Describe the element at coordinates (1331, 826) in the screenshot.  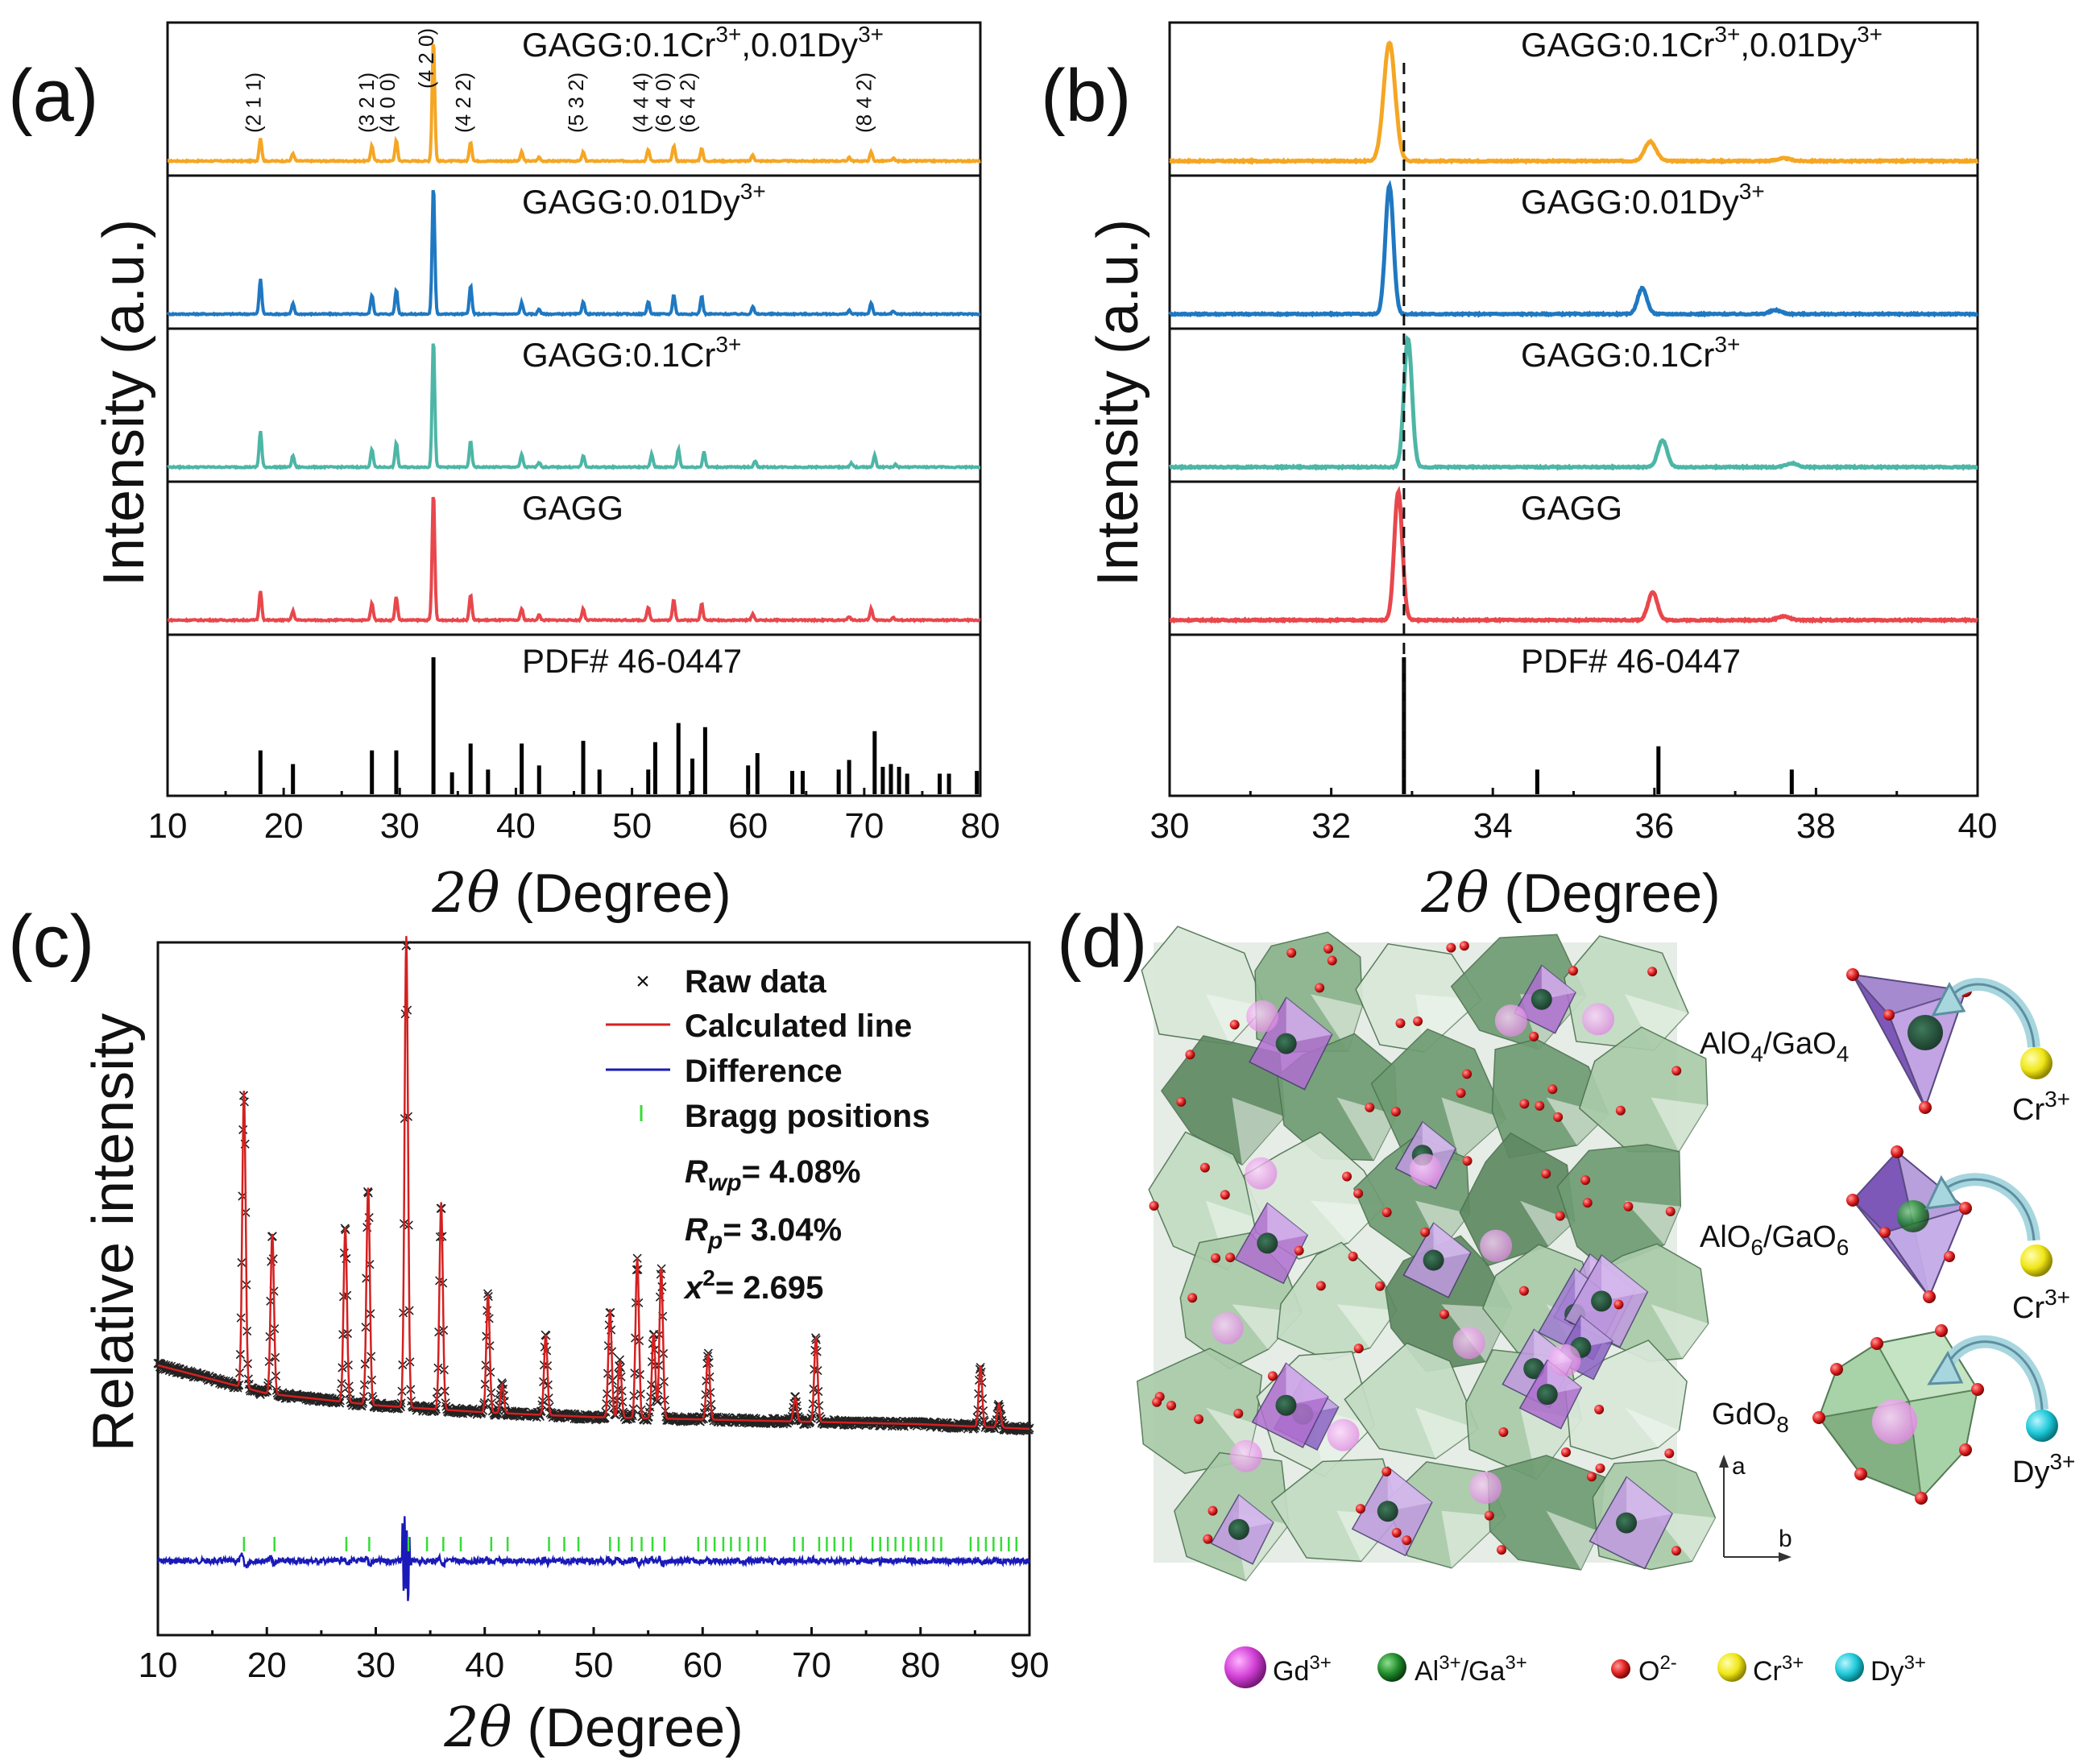
I see `x-tick-label: 32` at that location.